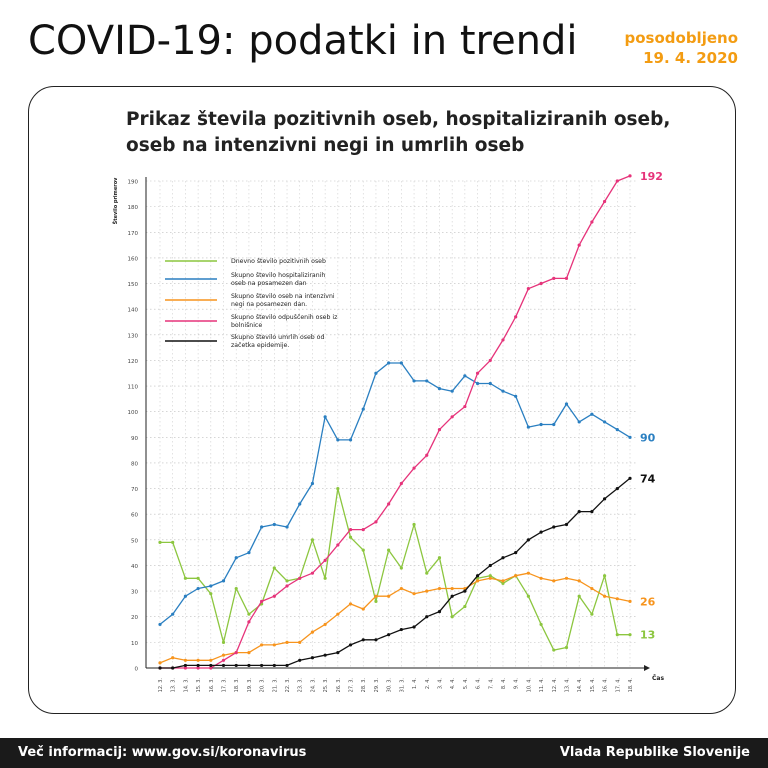 This screenshot has width=768, height=768. Describe the element at coordinates (134, 439) in the screenshot. I see `y-tick-label: 90` at that location.